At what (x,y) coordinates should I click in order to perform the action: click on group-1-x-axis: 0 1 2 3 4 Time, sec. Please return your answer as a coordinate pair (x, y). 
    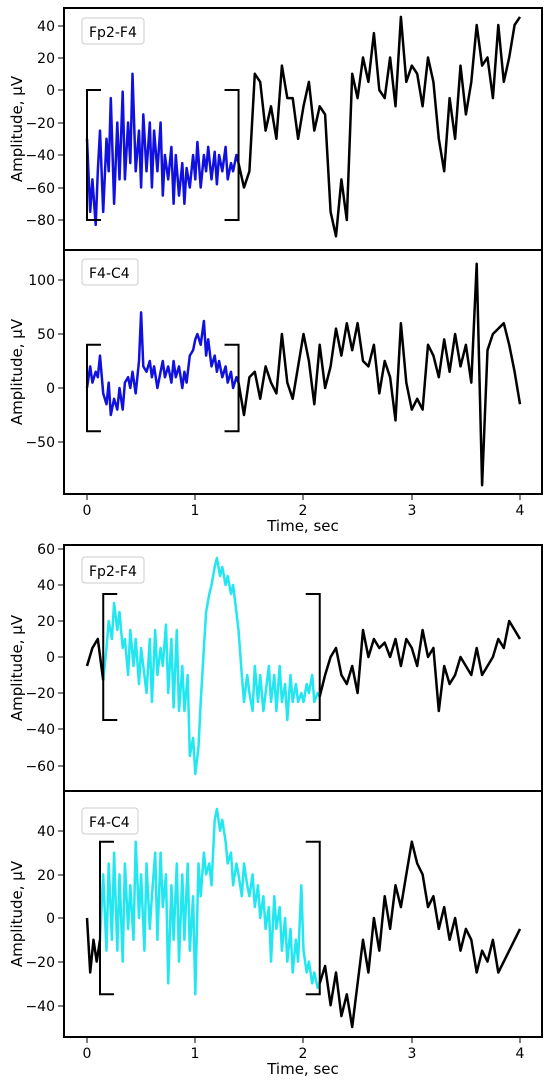
    Looking at the image, I should click on (304, 514).